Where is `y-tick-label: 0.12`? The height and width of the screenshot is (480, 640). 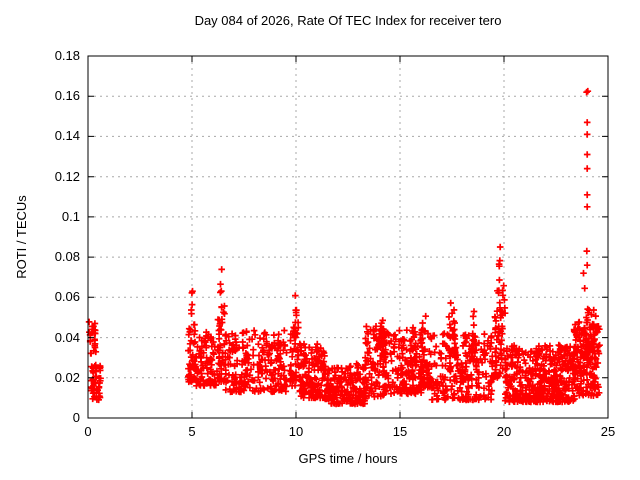
y-tick-label: 0.12 is located at coordinates (67, 176).